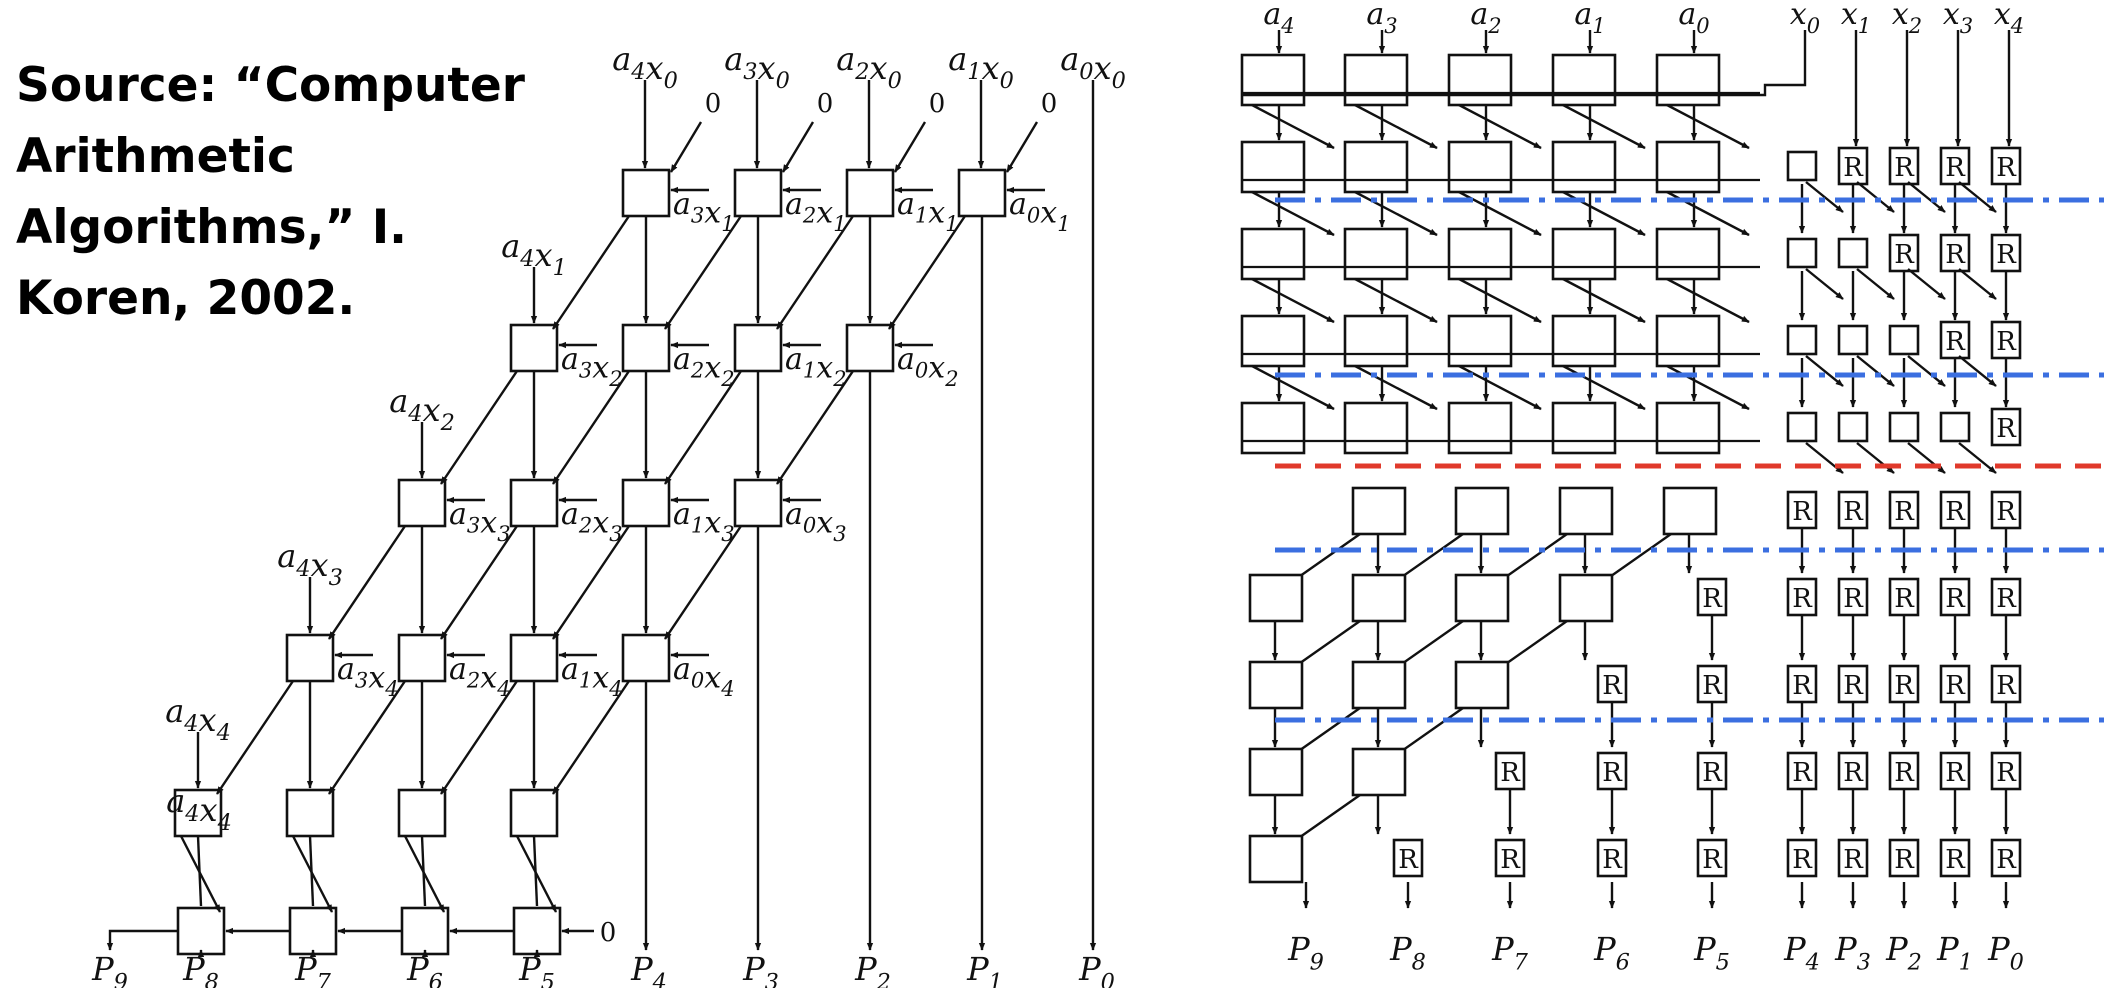 The image size is (2104, 988). What do you see at coordinates (816, 366) in the screenshot?
I see `side-input-label: a1x2` at bounding box center [816, 366].